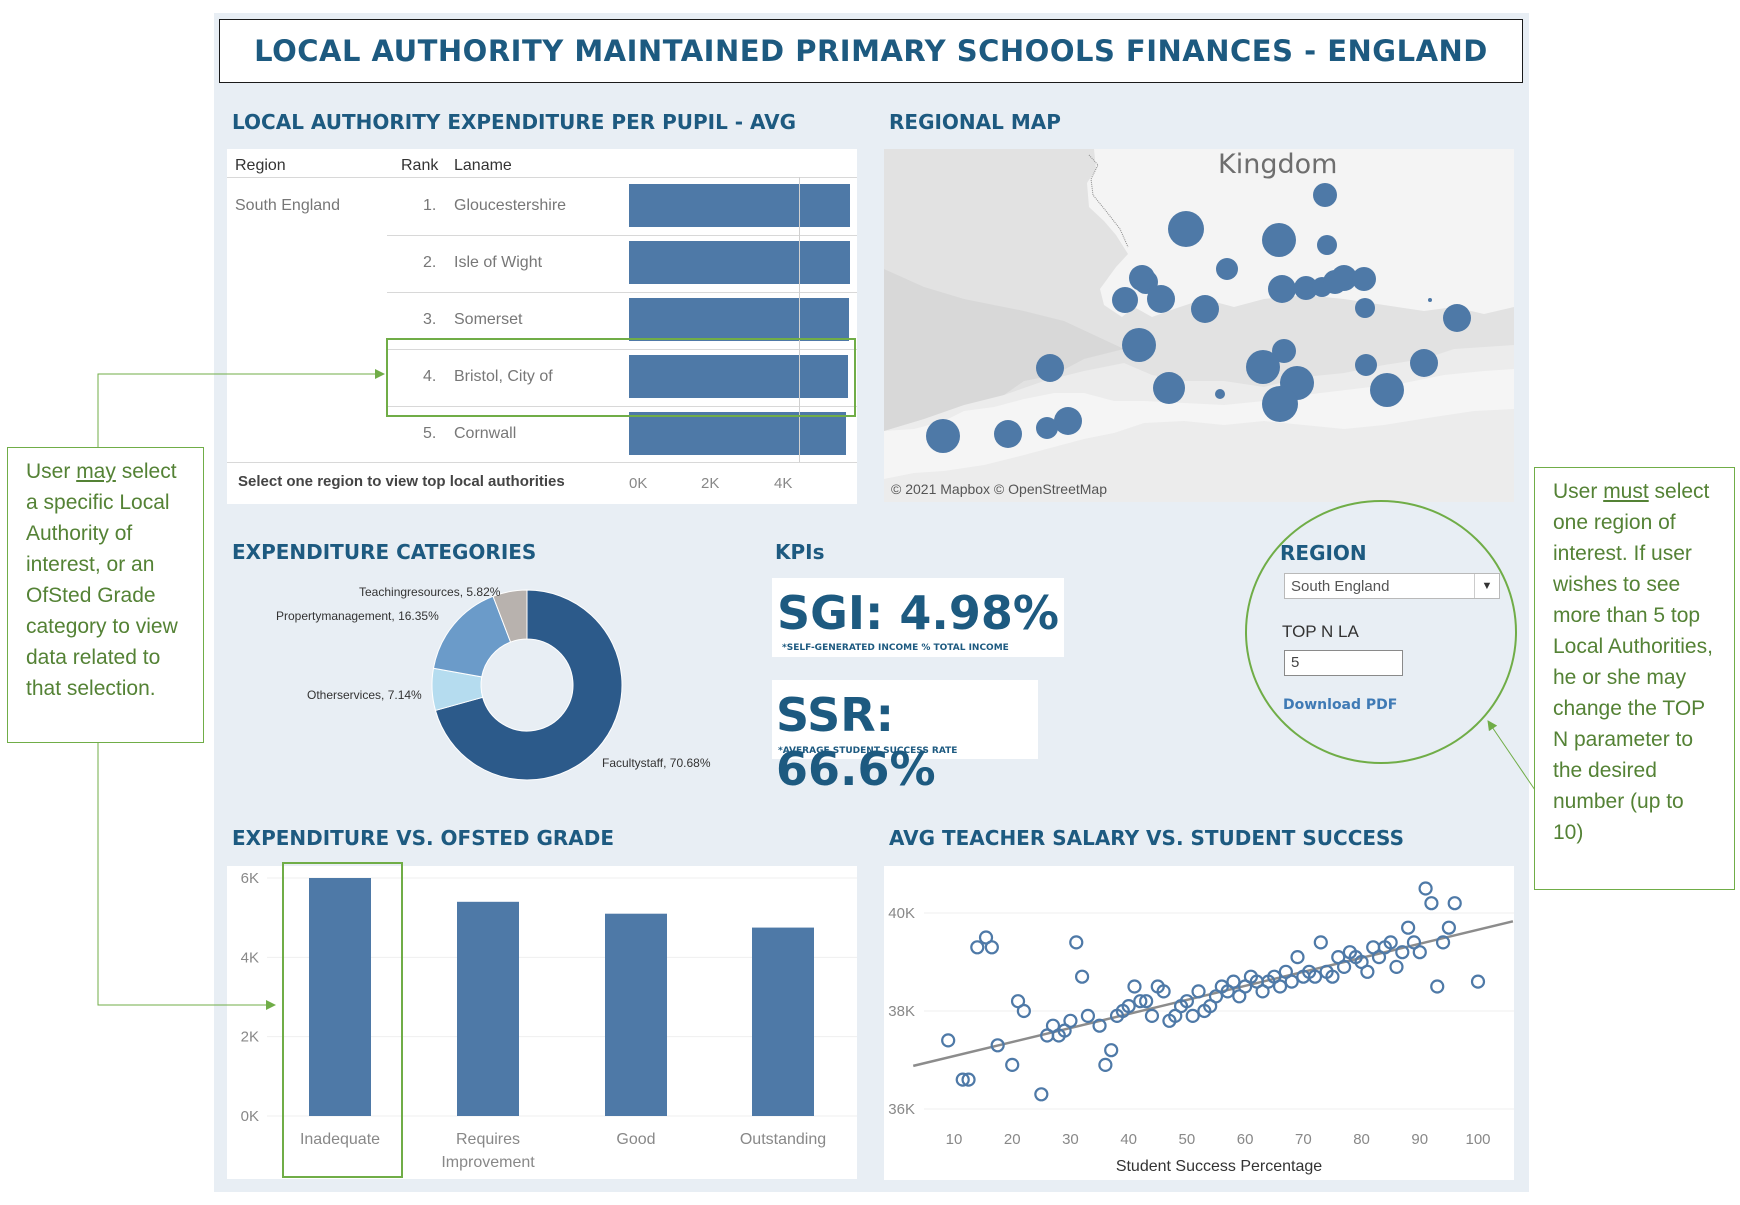  What do you see at coordinates (287, 205) in the screenshot?
I see `region-cell: South England` at bounding box center [287, 205].